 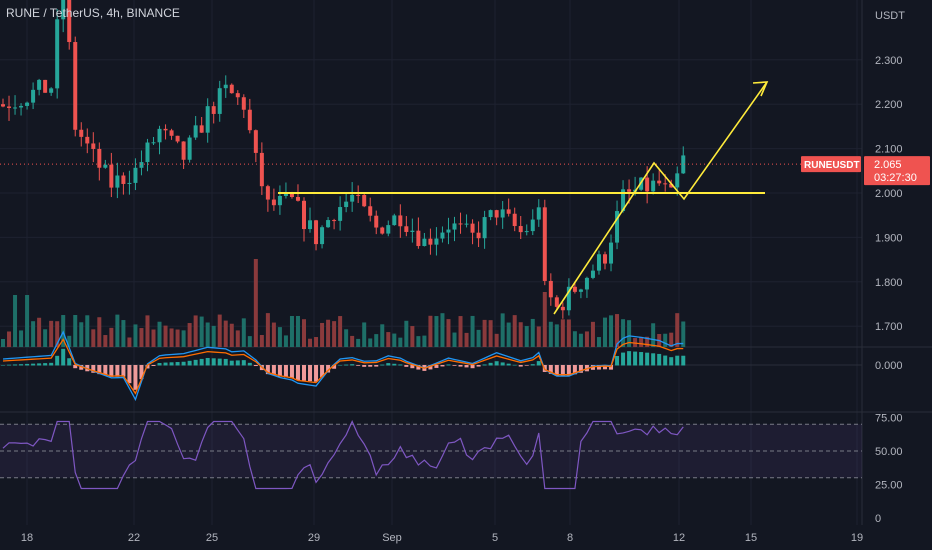 I want to click on time-axis-tick: 25, so click(x=212, y=538).